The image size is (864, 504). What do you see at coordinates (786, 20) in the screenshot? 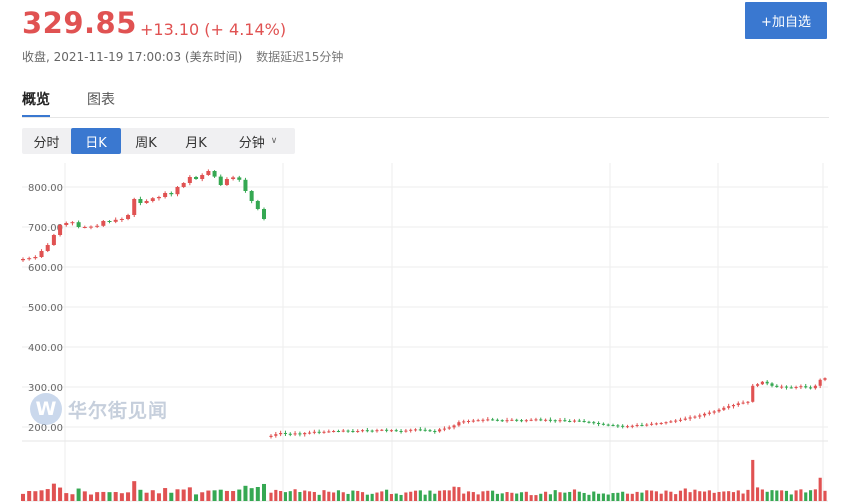
I see `add-watchlist-button: +加自选` at bounding box center [786, 20].